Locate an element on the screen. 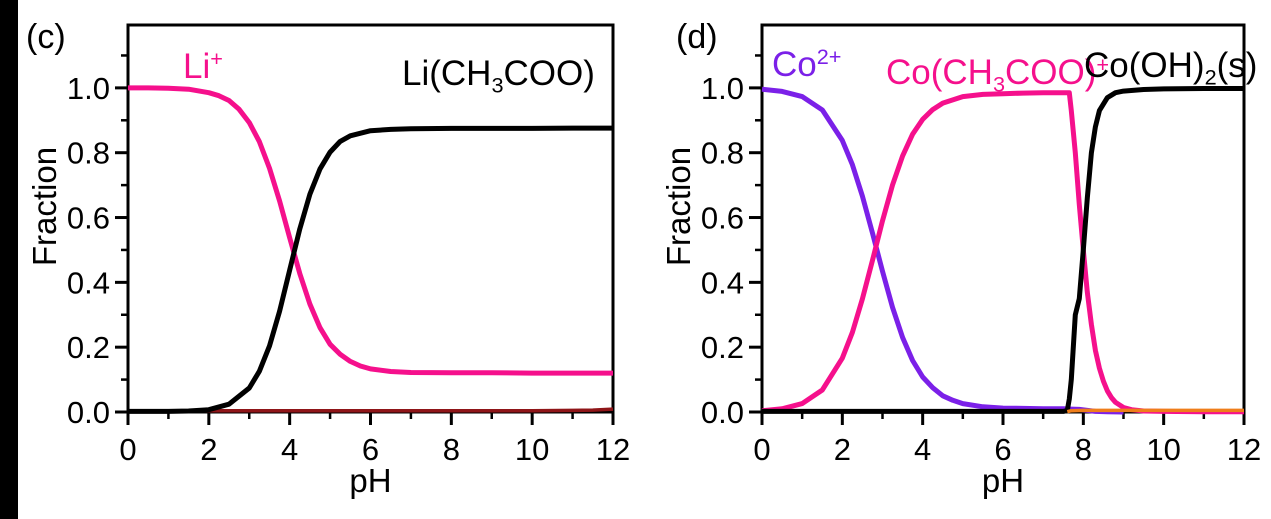  y-tick-label-d: 0.4 is located at coordinates (722, 282).